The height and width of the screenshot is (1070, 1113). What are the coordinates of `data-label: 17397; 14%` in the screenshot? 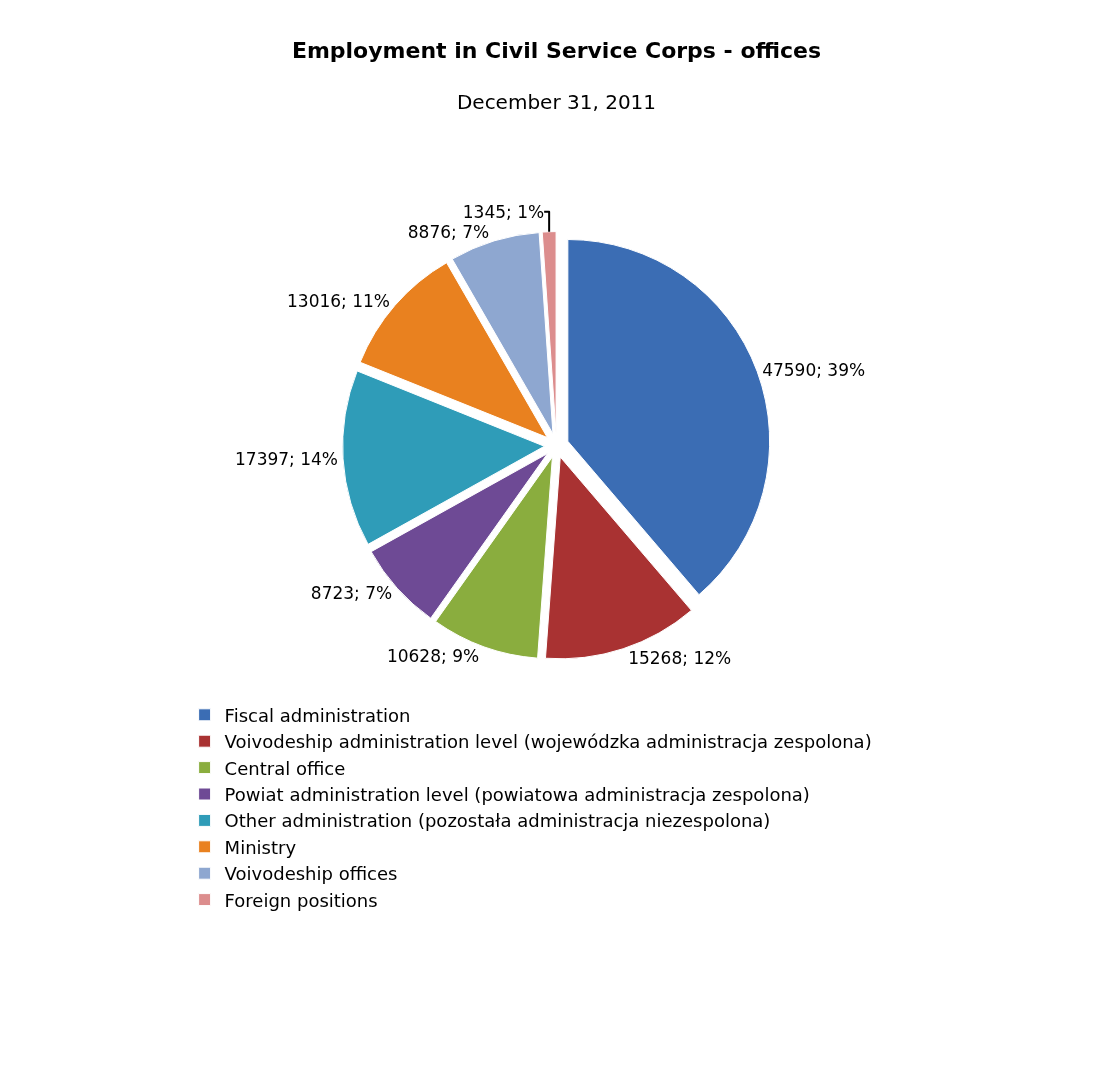 It's located at (287, 458).